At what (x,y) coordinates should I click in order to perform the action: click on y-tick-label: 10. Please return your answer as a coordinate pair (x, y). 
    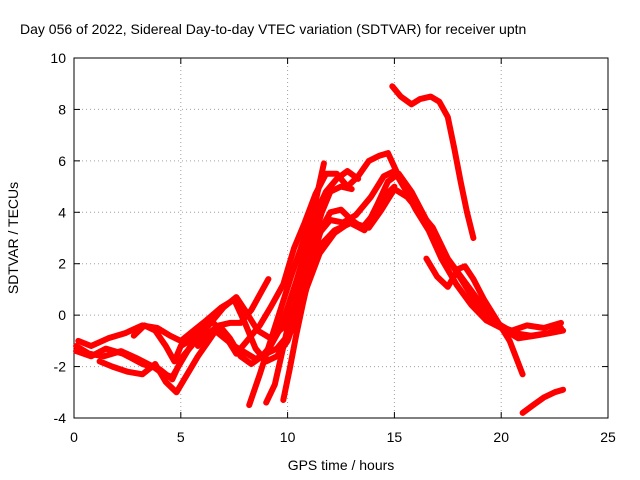
    Looking at the image, I should click on (58, 58).